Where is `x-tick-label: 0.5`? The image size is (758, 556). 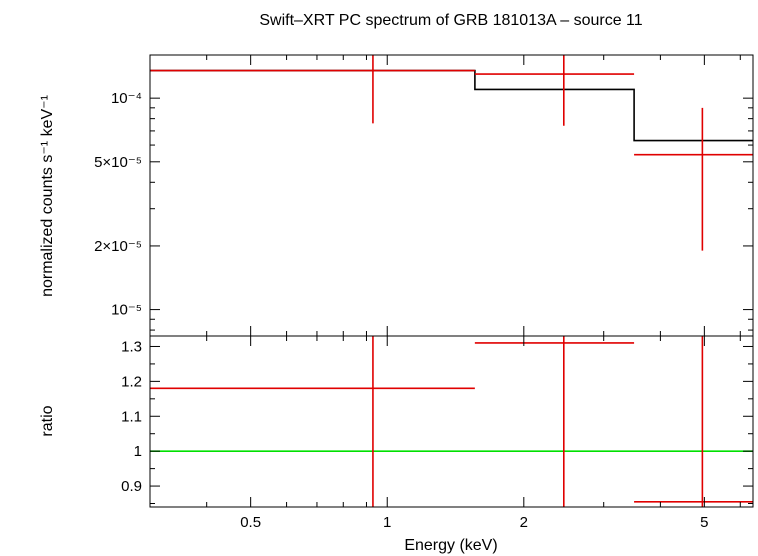 x-tick-label: 0.5 is located at coordinates (250, 522).